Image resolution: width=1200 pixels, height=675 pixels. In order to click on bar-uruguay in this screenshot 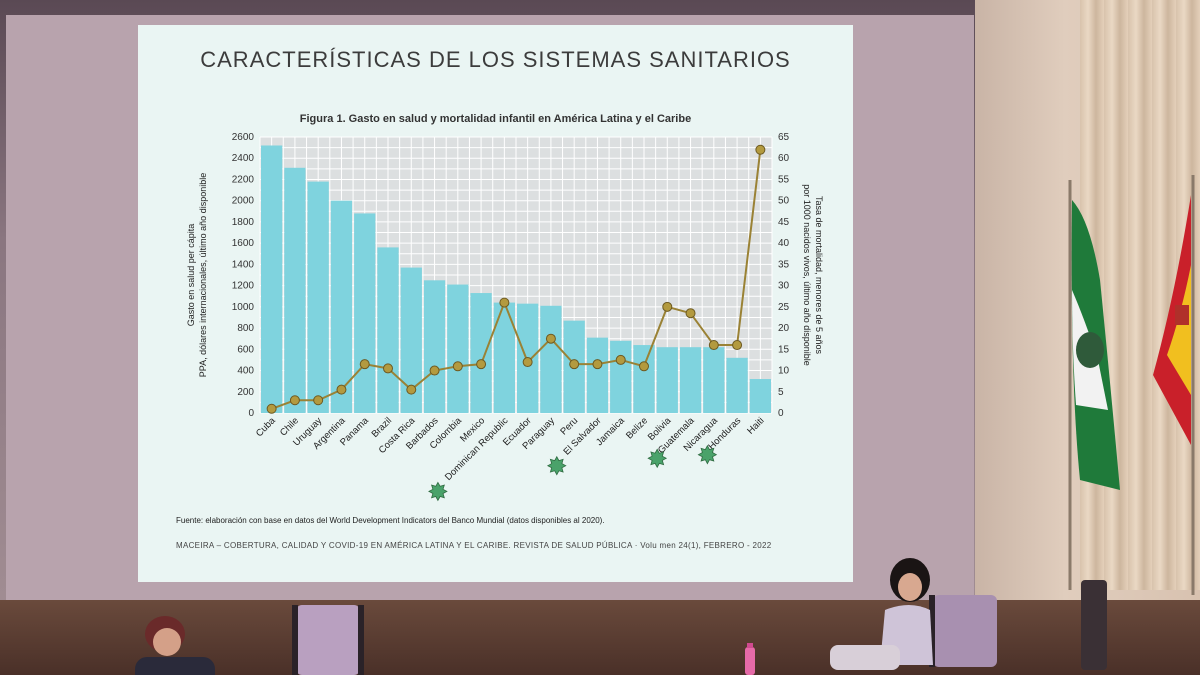, I will do `click(318, 297)`.